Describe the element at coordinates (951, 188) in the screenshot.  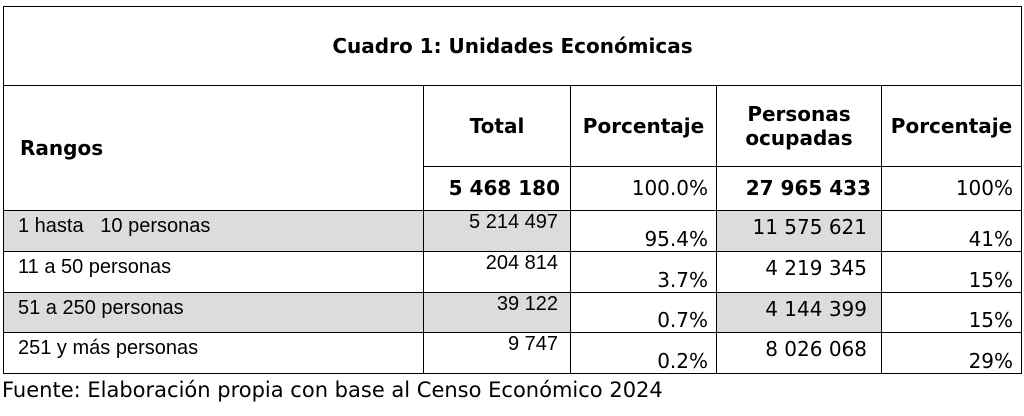
I see `total-porcentaje-personas: 100%` at that location.